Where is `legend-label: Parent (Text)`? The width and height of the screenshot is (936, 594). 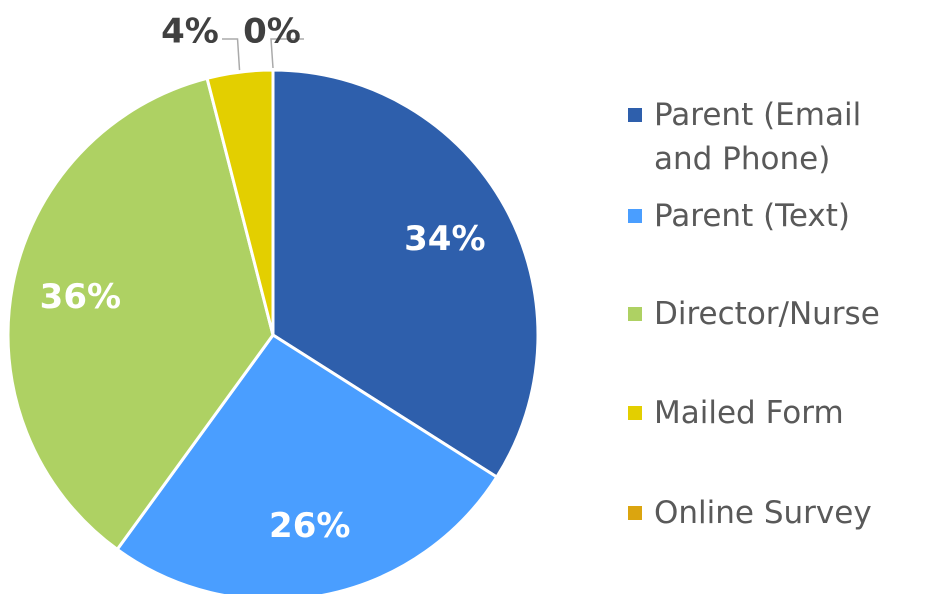
legend-label: Parent (Text) is located at coordinates (752, 216).